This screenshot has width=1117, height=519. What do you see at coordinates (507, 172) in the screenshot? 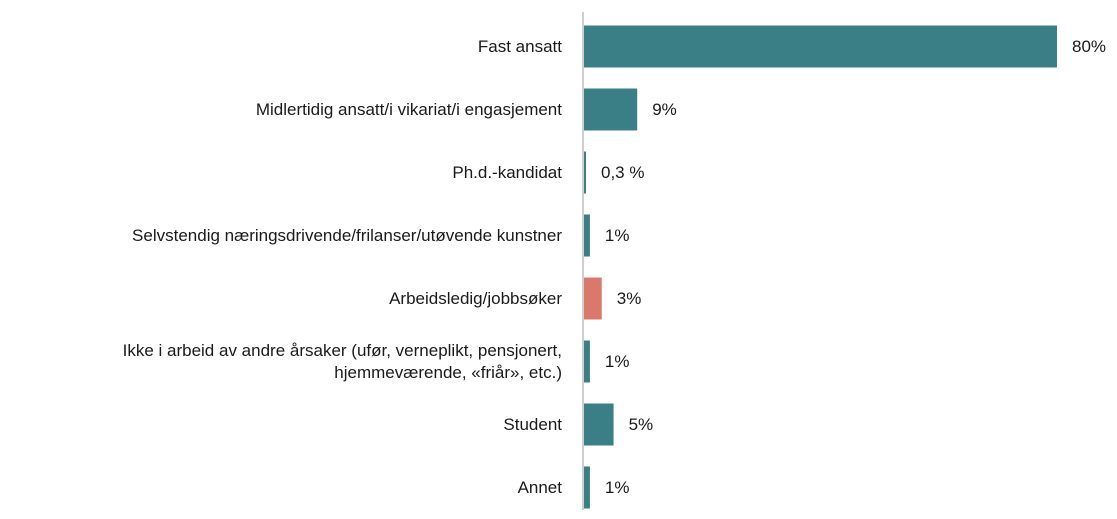
I see `category-label: Ph.d.-kandidat` at bounding box center [507, 172].